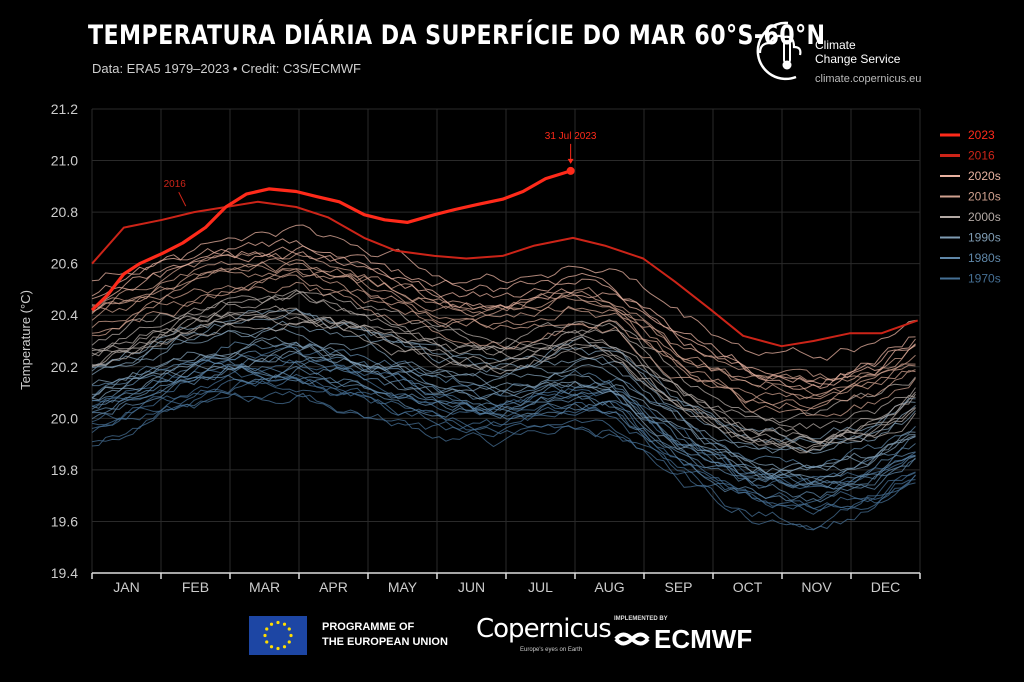 This screenshot has width=1024, height=682. What do you see at coordinates (64, 161) in the screenshot?
I see `y-tick-label: 21.0` at bounding box center [64, 161].